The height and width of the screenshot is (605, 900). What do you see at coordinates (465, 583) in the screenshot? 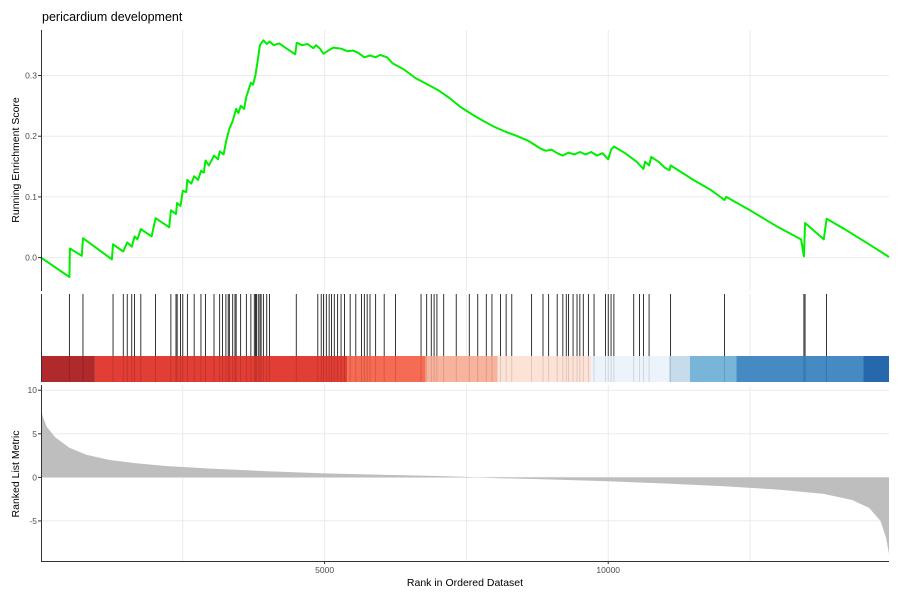
I see `x-axis-label: Rank in Ordered Dataset` at bounding box center [465, 583].